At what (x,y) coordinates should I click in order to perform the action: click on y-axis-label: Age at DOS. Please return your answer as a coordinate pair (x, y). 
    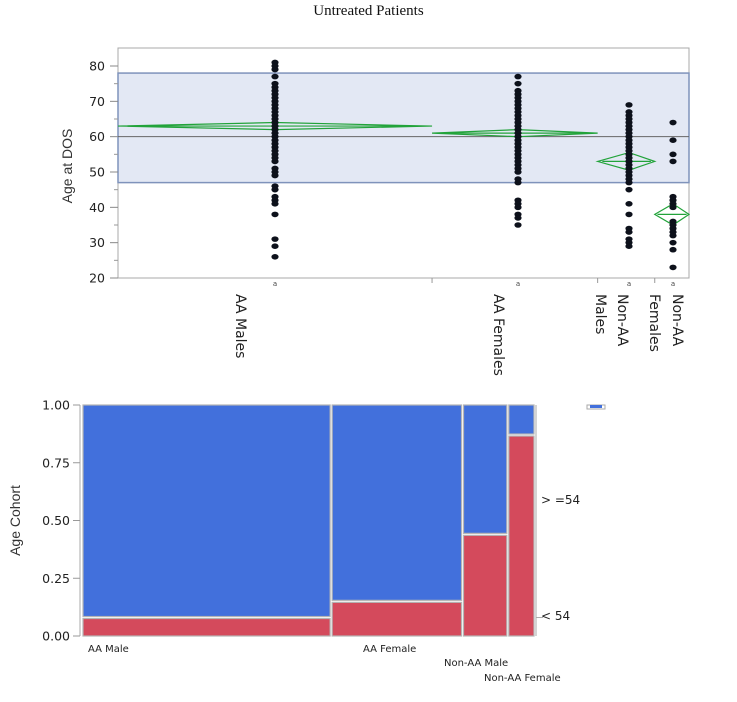
    Looking at the image, I should click on (67, 166).